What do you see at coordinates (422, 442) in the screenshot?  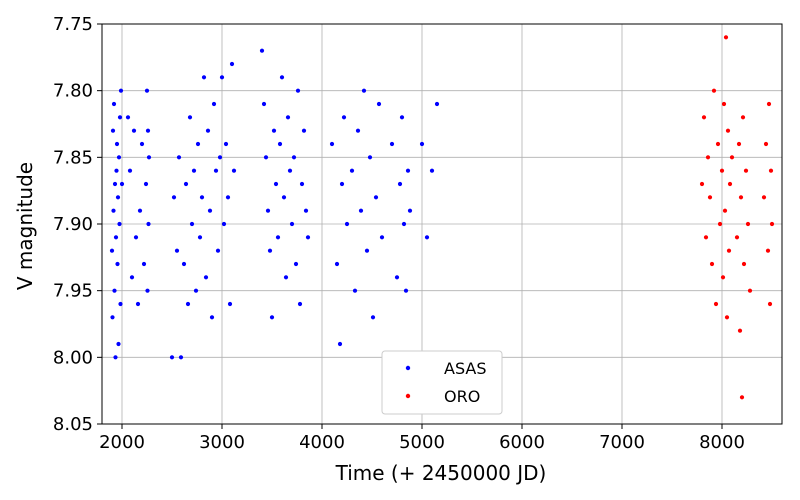 I see `x-tick-label: 5000` at bounding box center [422, 442].